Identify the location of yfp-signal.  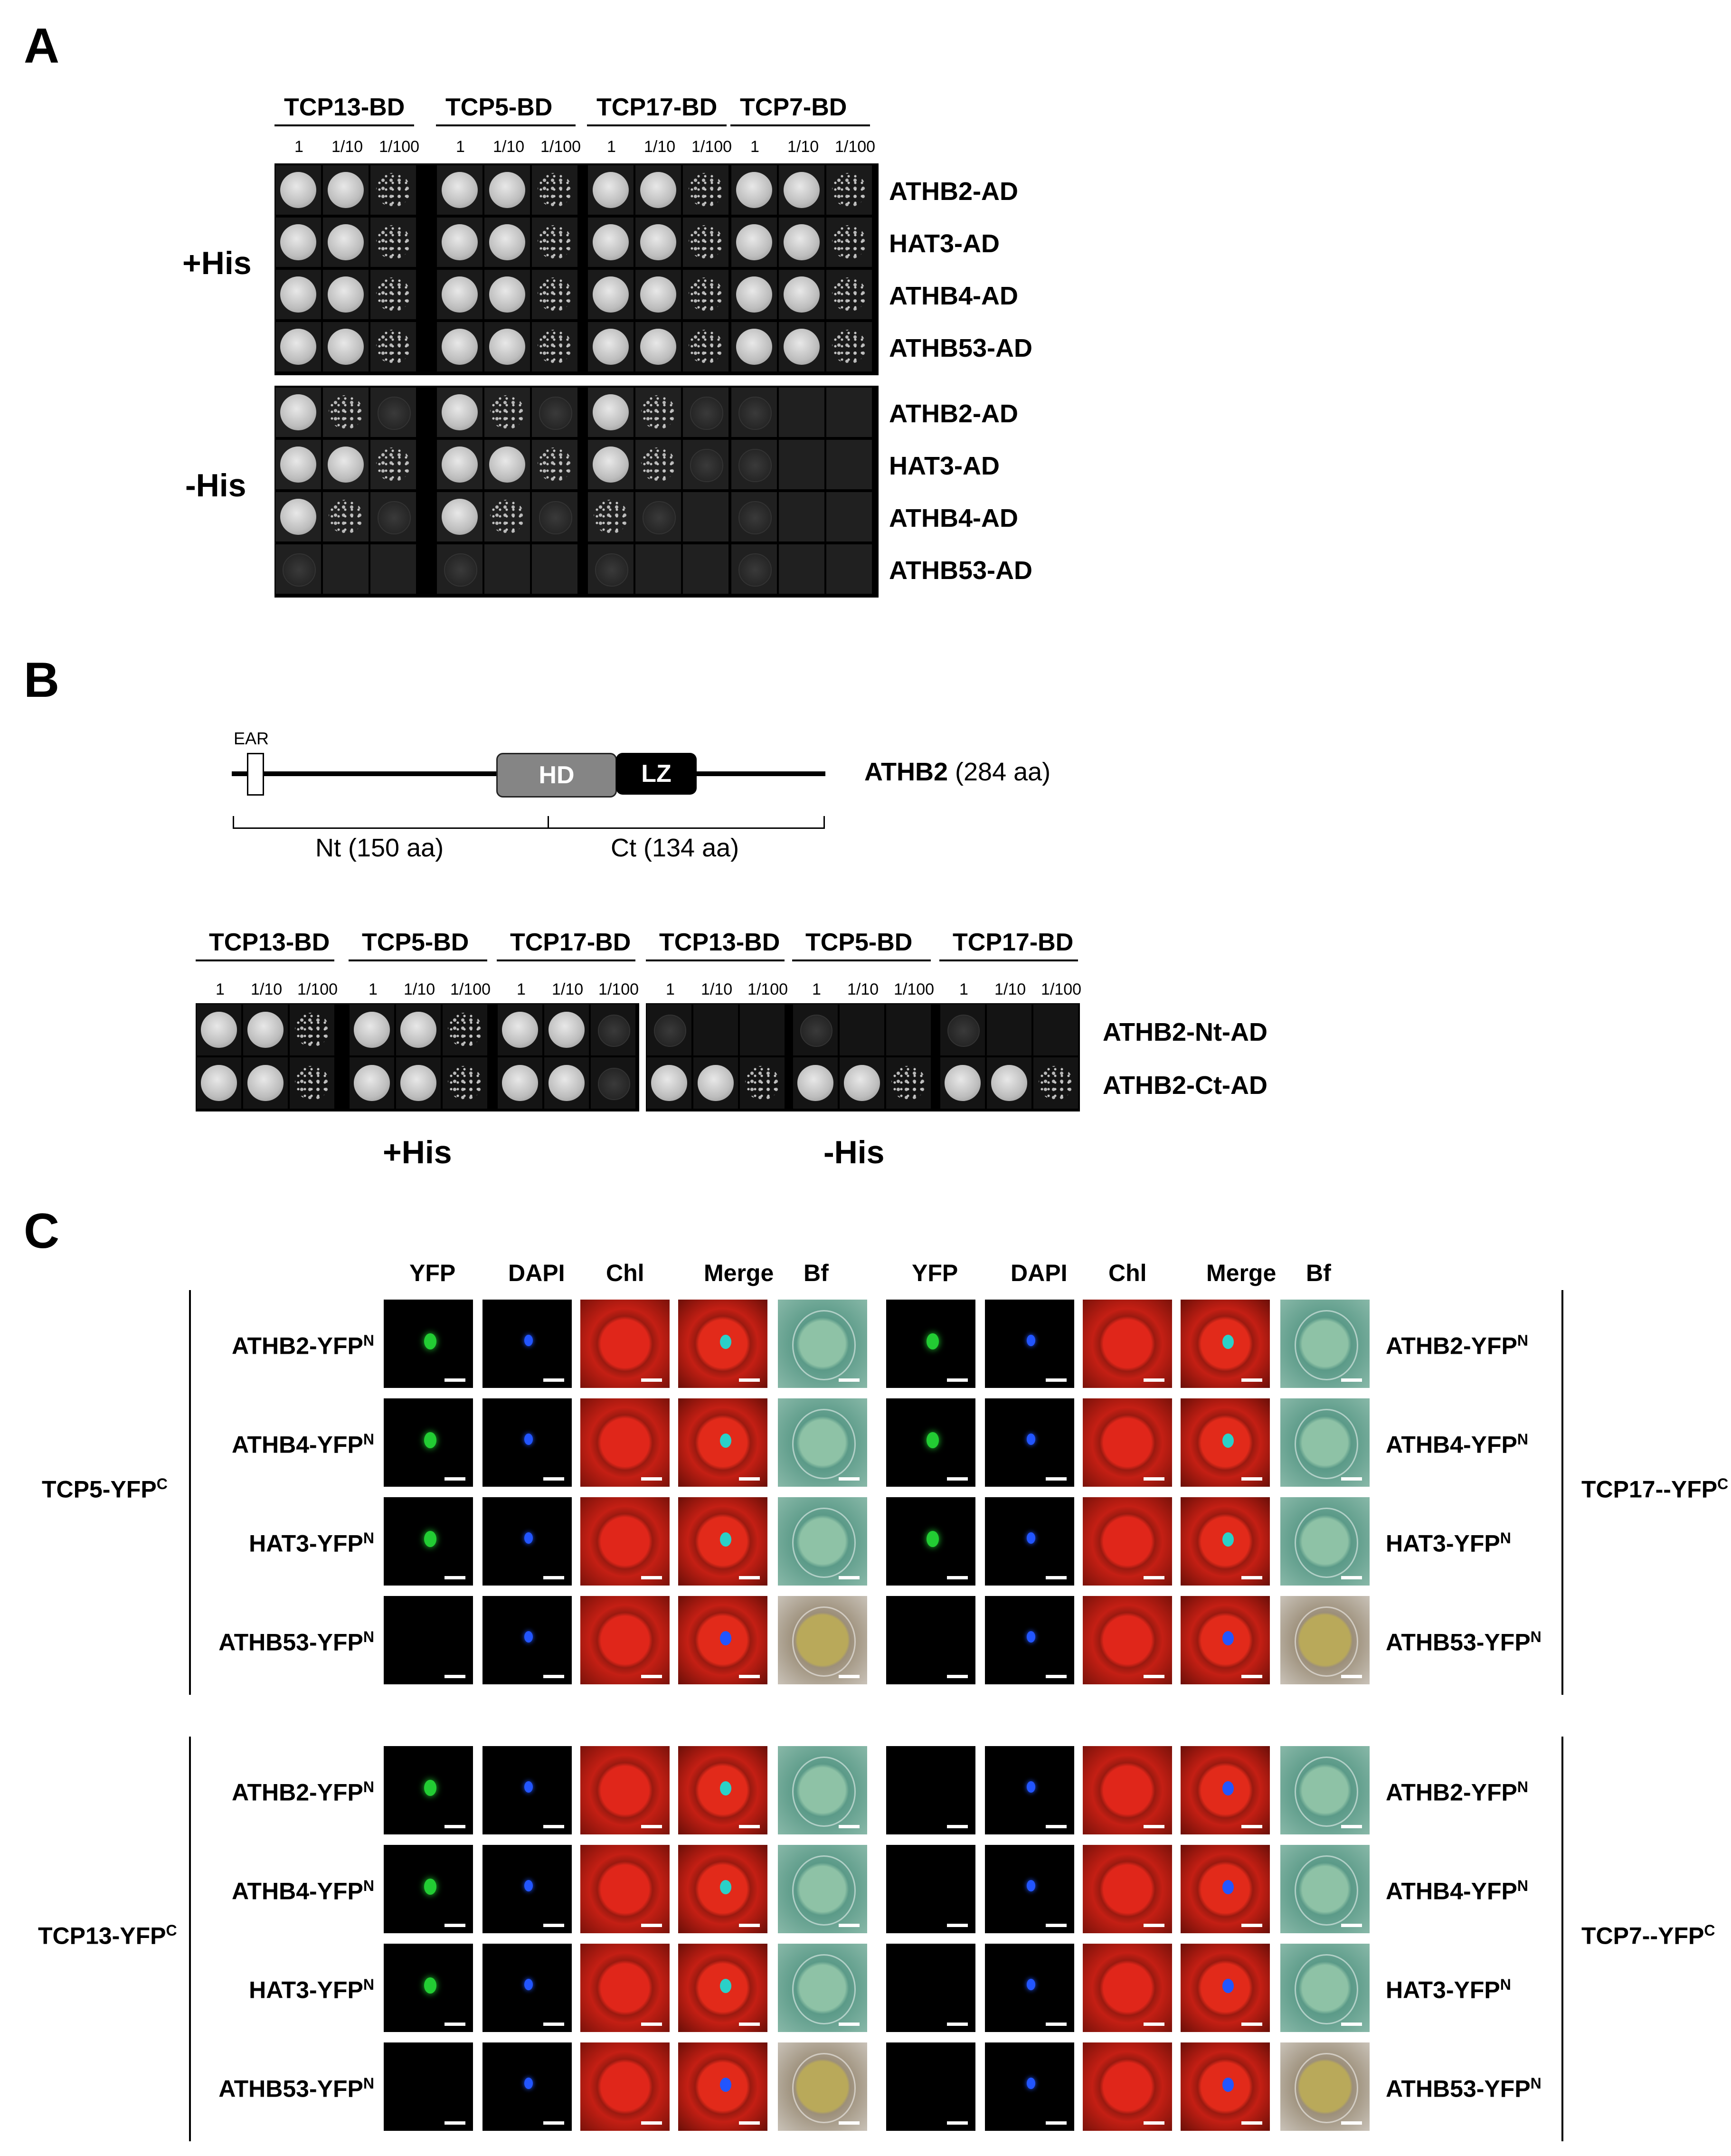
(932, 1341).